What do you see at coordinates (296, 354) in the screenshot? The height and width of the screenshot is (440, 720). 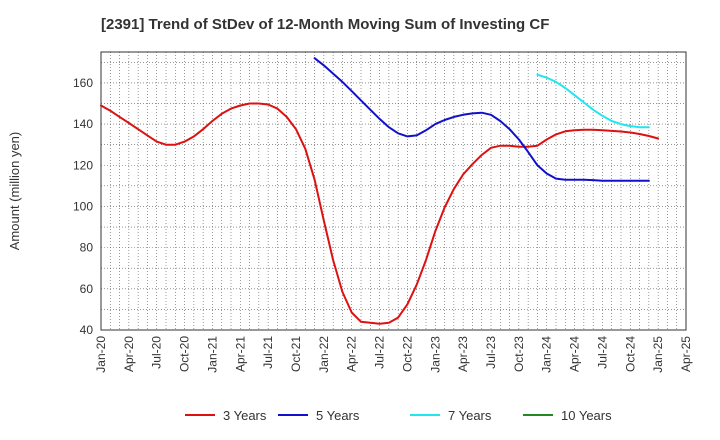 I see `x-tick-label: Oct-21` at bounding box center [296, 354].